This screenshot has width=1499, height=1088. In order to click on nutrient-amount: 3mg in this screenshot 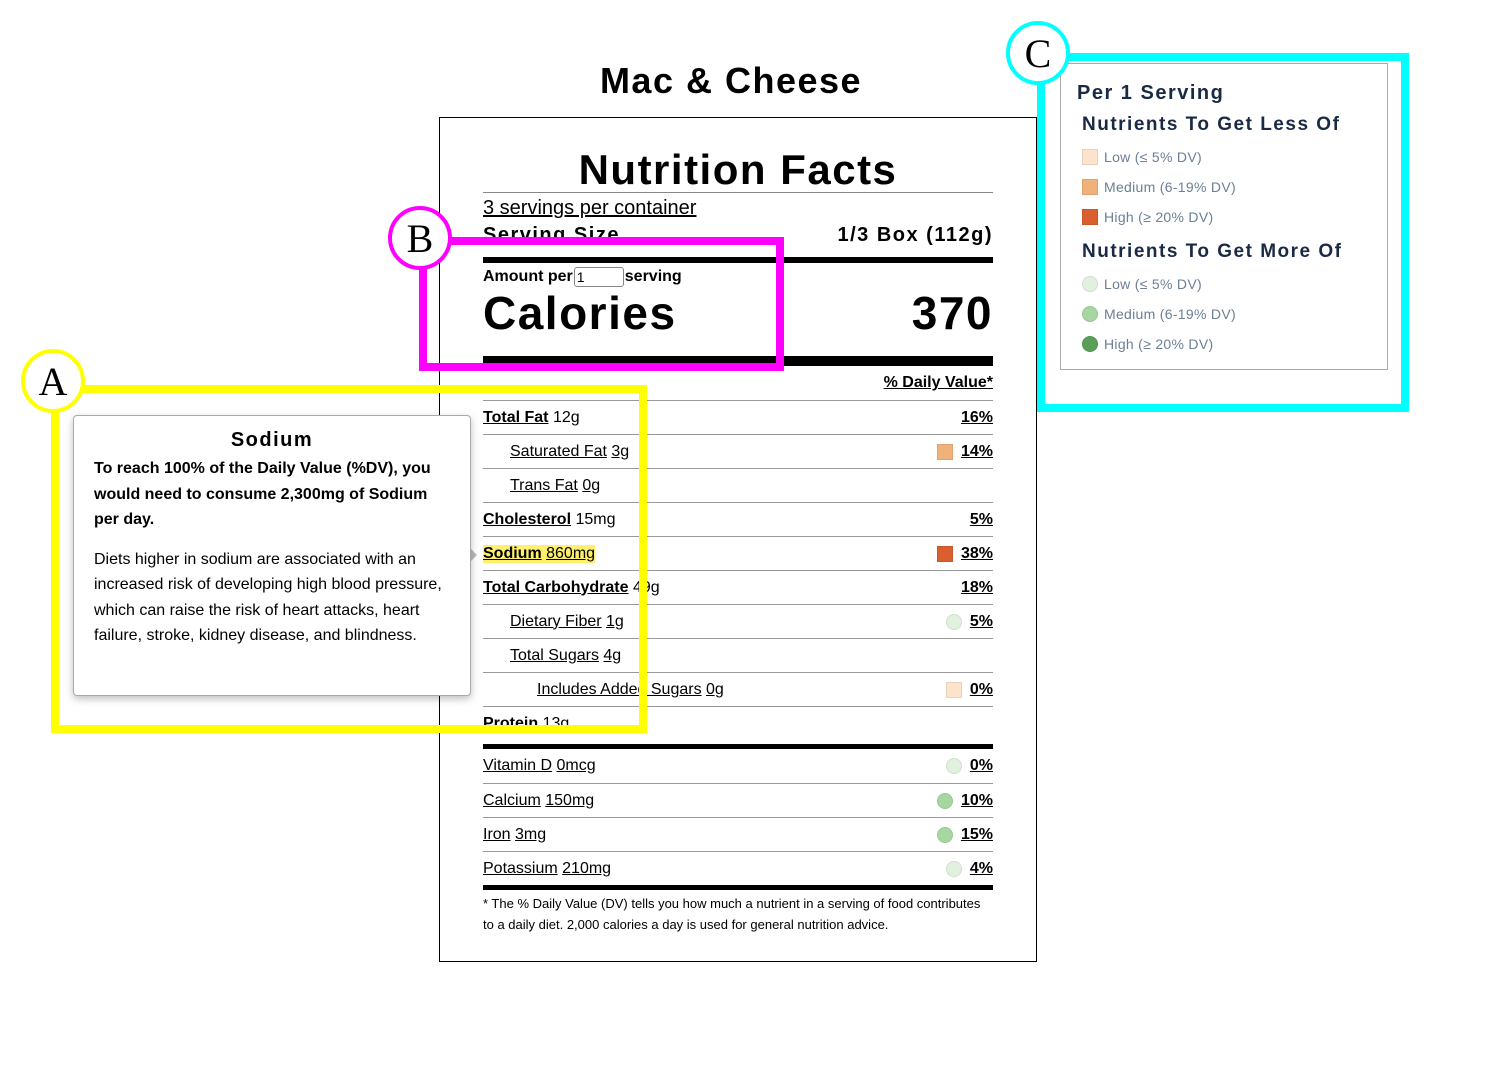, I will do `click(531, 834)`.